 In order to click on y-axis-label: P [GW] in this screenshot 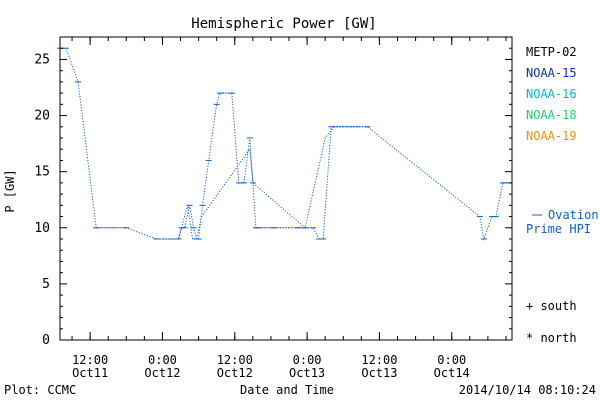, I will do `click(10, 190)`.